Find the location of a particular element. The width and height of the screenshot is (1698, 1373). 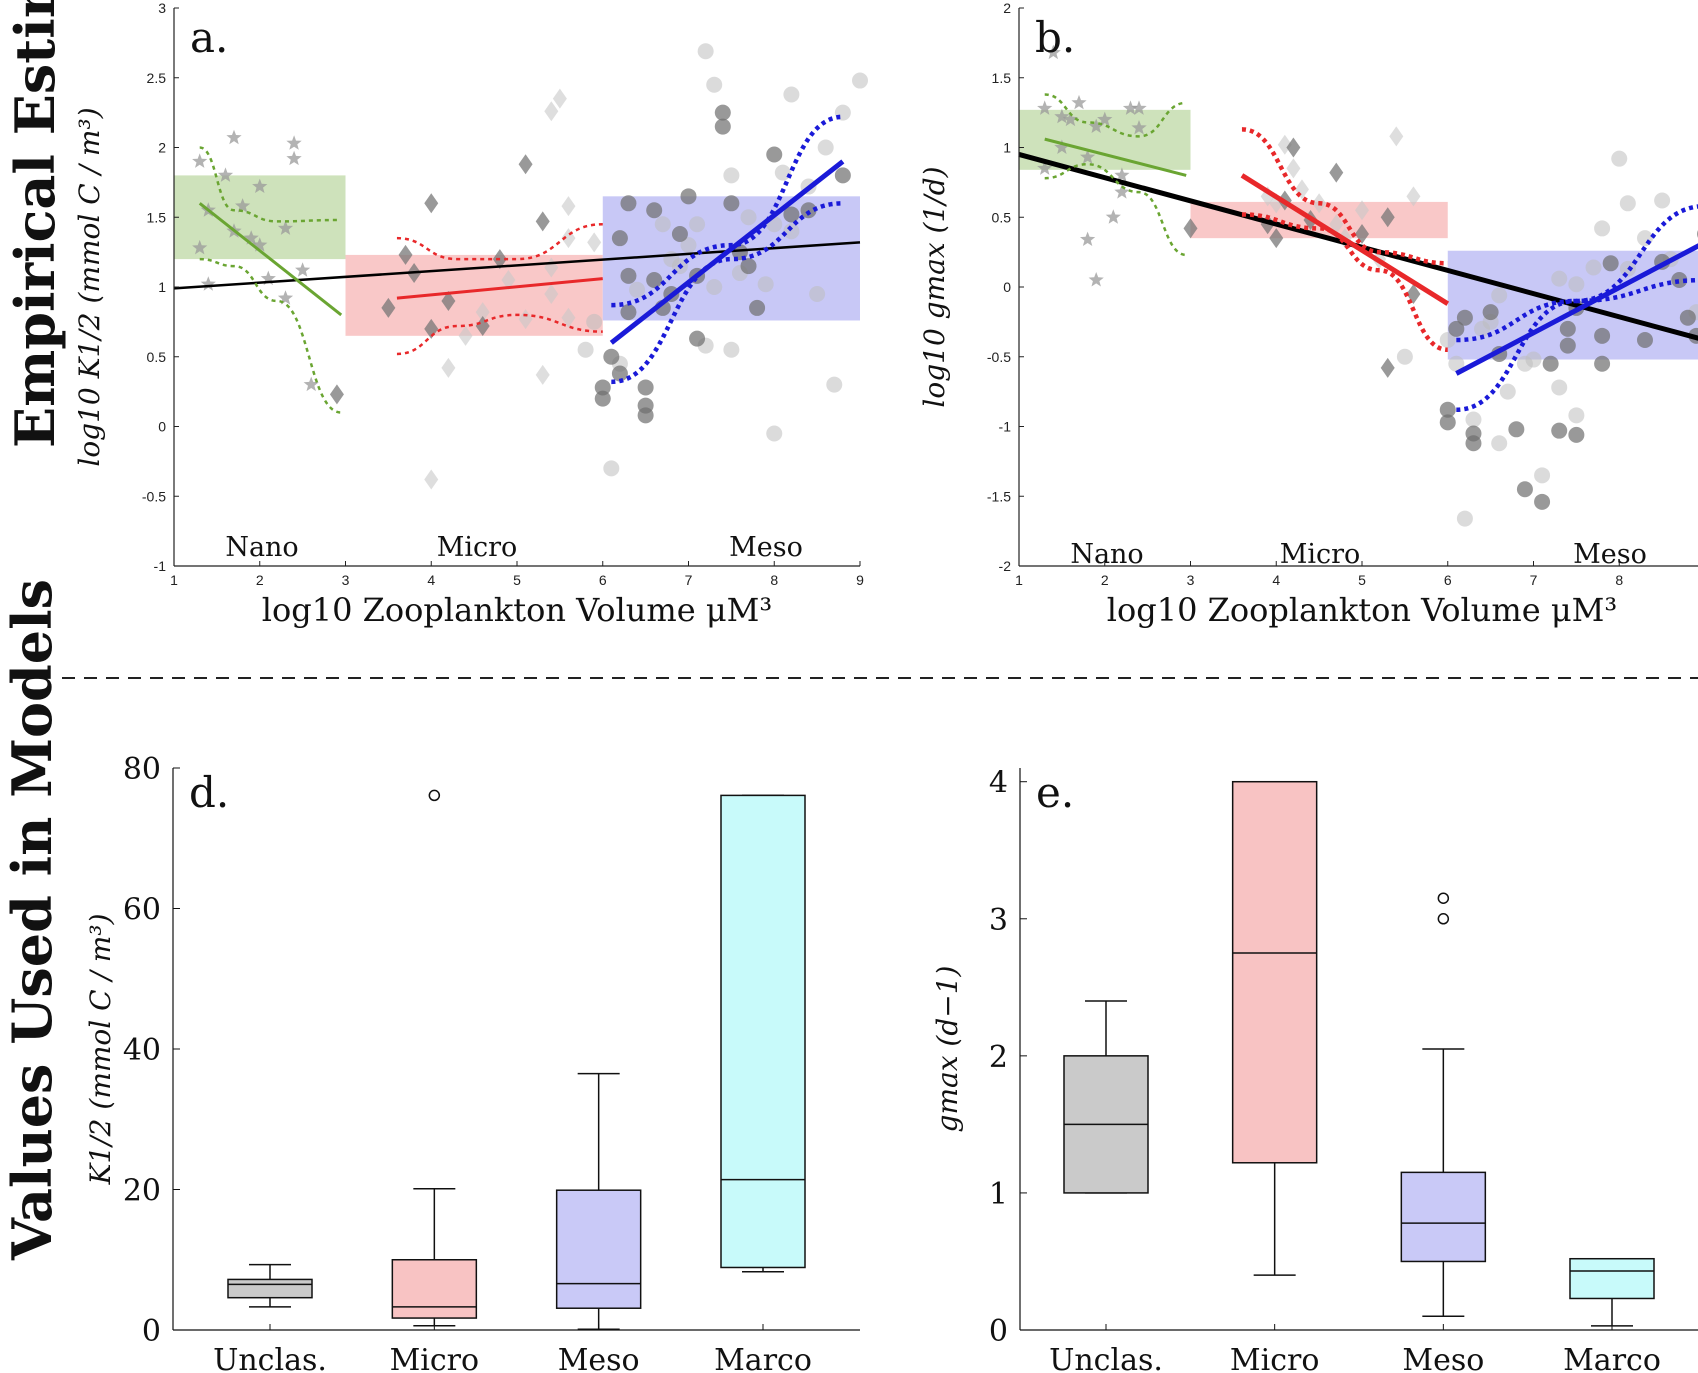

x-tick-label: 3 is located at coordinates (1191, 580).